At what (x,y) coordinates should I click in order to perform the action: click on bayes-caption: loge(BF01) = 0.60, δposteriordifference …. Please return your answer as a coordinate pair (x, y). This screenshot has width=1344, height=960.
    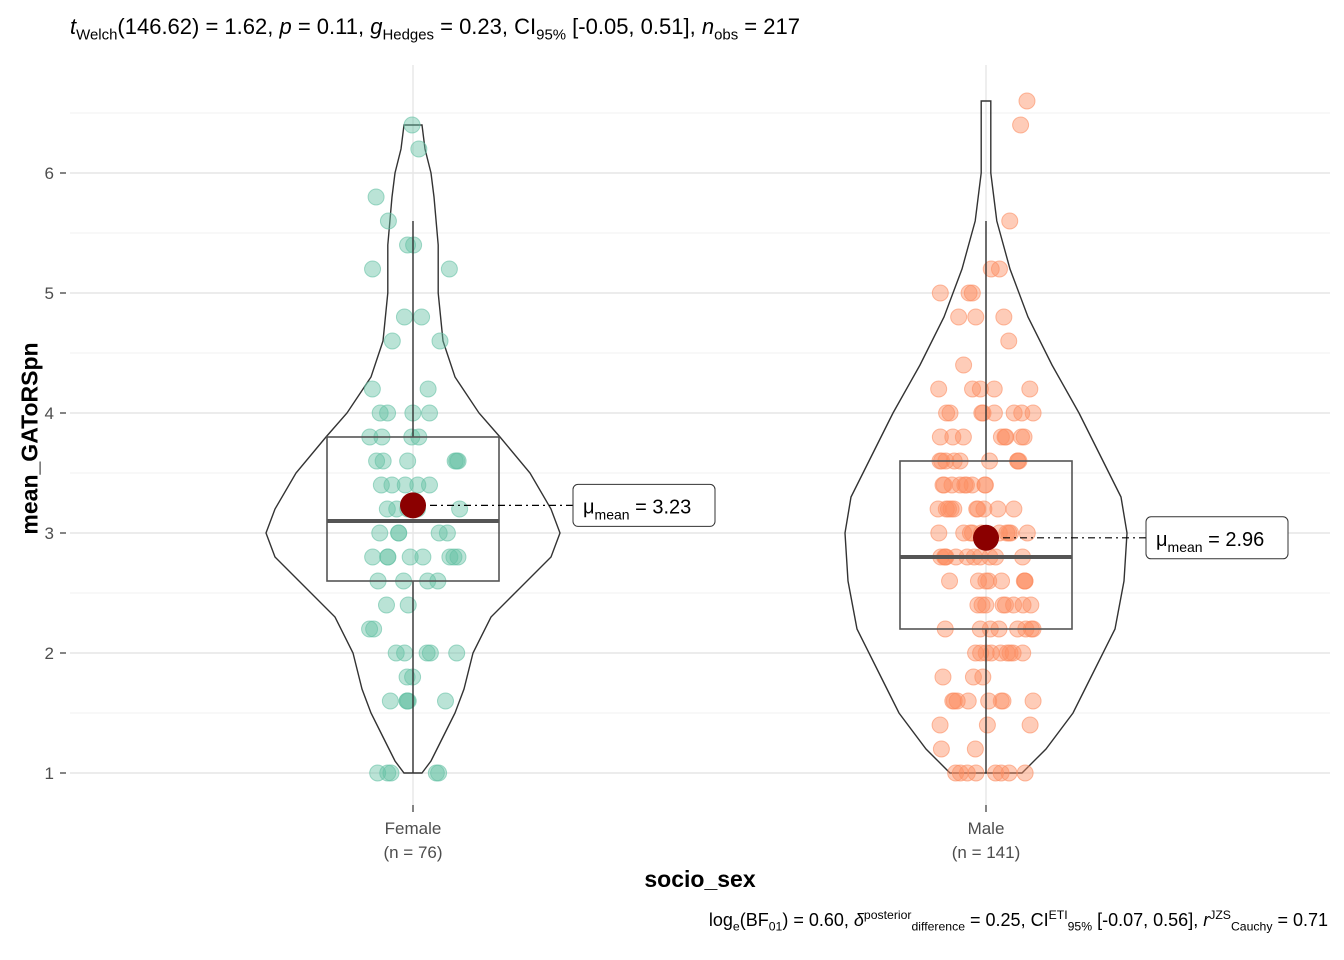
    Looking at the image, I should click on (1018, 921).